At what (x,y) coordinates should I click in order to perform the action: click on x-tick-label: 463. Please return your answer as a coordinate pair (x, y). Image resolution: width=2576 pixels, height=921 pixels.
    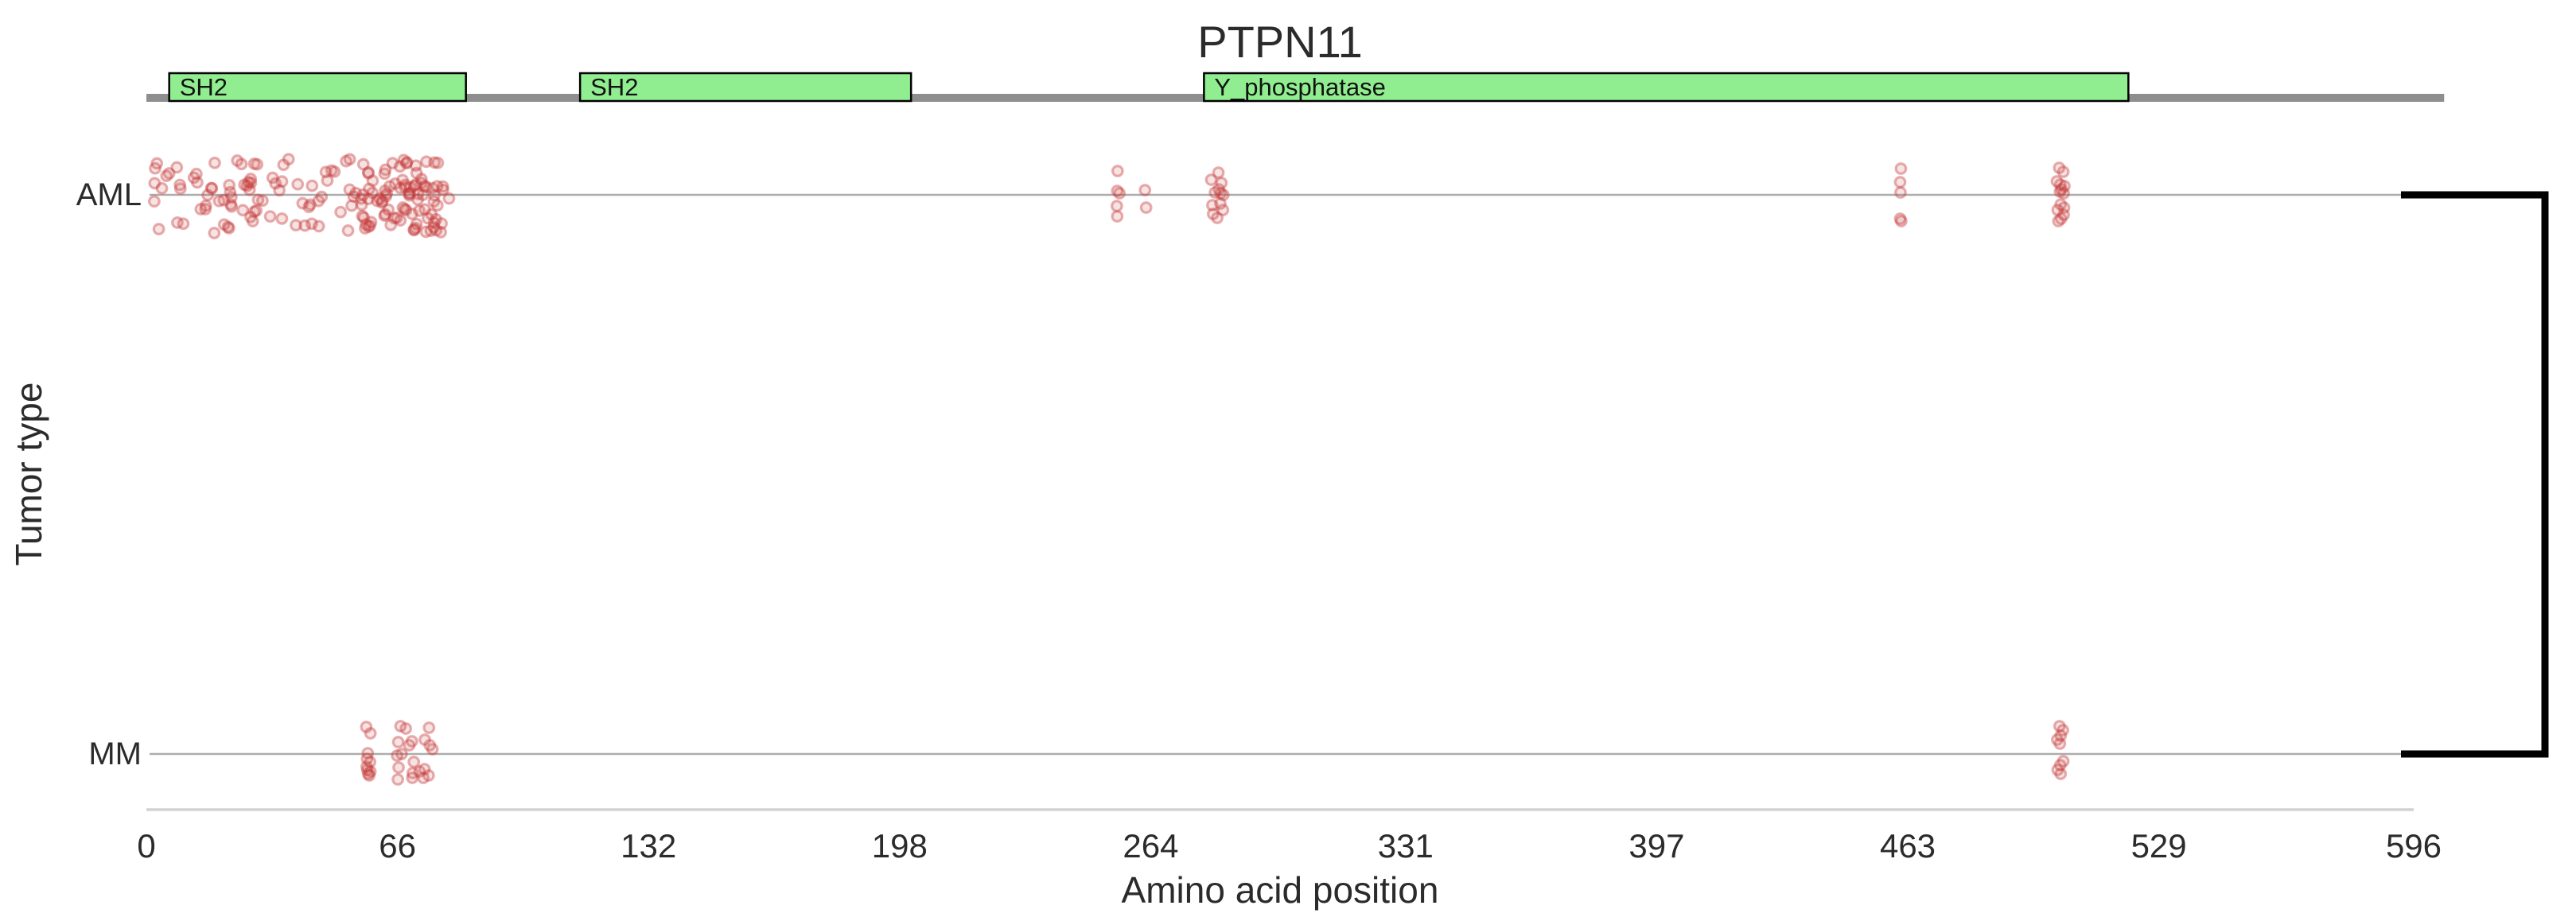
    Looking at the image, I should click on (1908, 846).